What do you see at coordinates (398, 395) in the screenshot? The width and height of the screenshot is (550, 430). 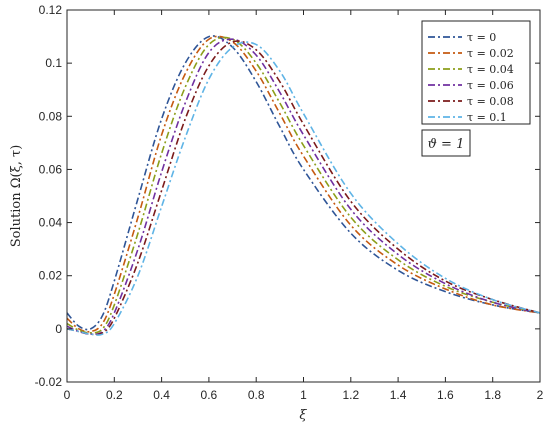 I see `x-tick-label: 1.4` at bounding box center [398, 395].